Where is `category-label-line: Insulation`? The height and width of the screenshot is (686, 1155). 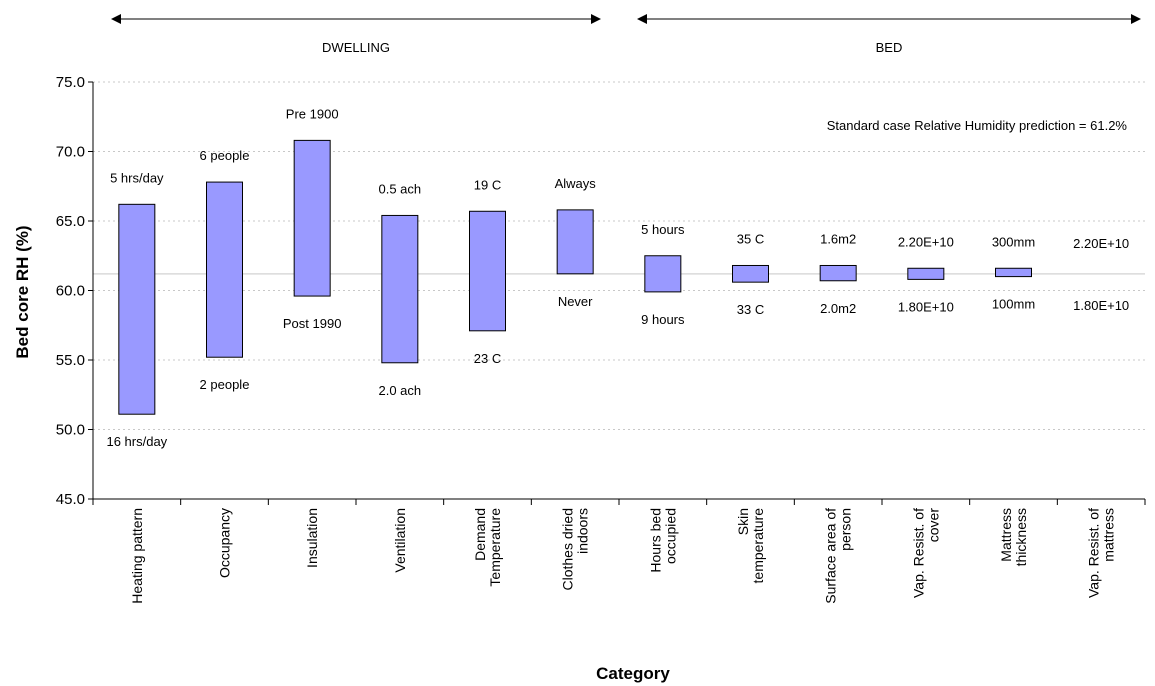
category-label-line: Insulation is located at coordinates (312, 538).